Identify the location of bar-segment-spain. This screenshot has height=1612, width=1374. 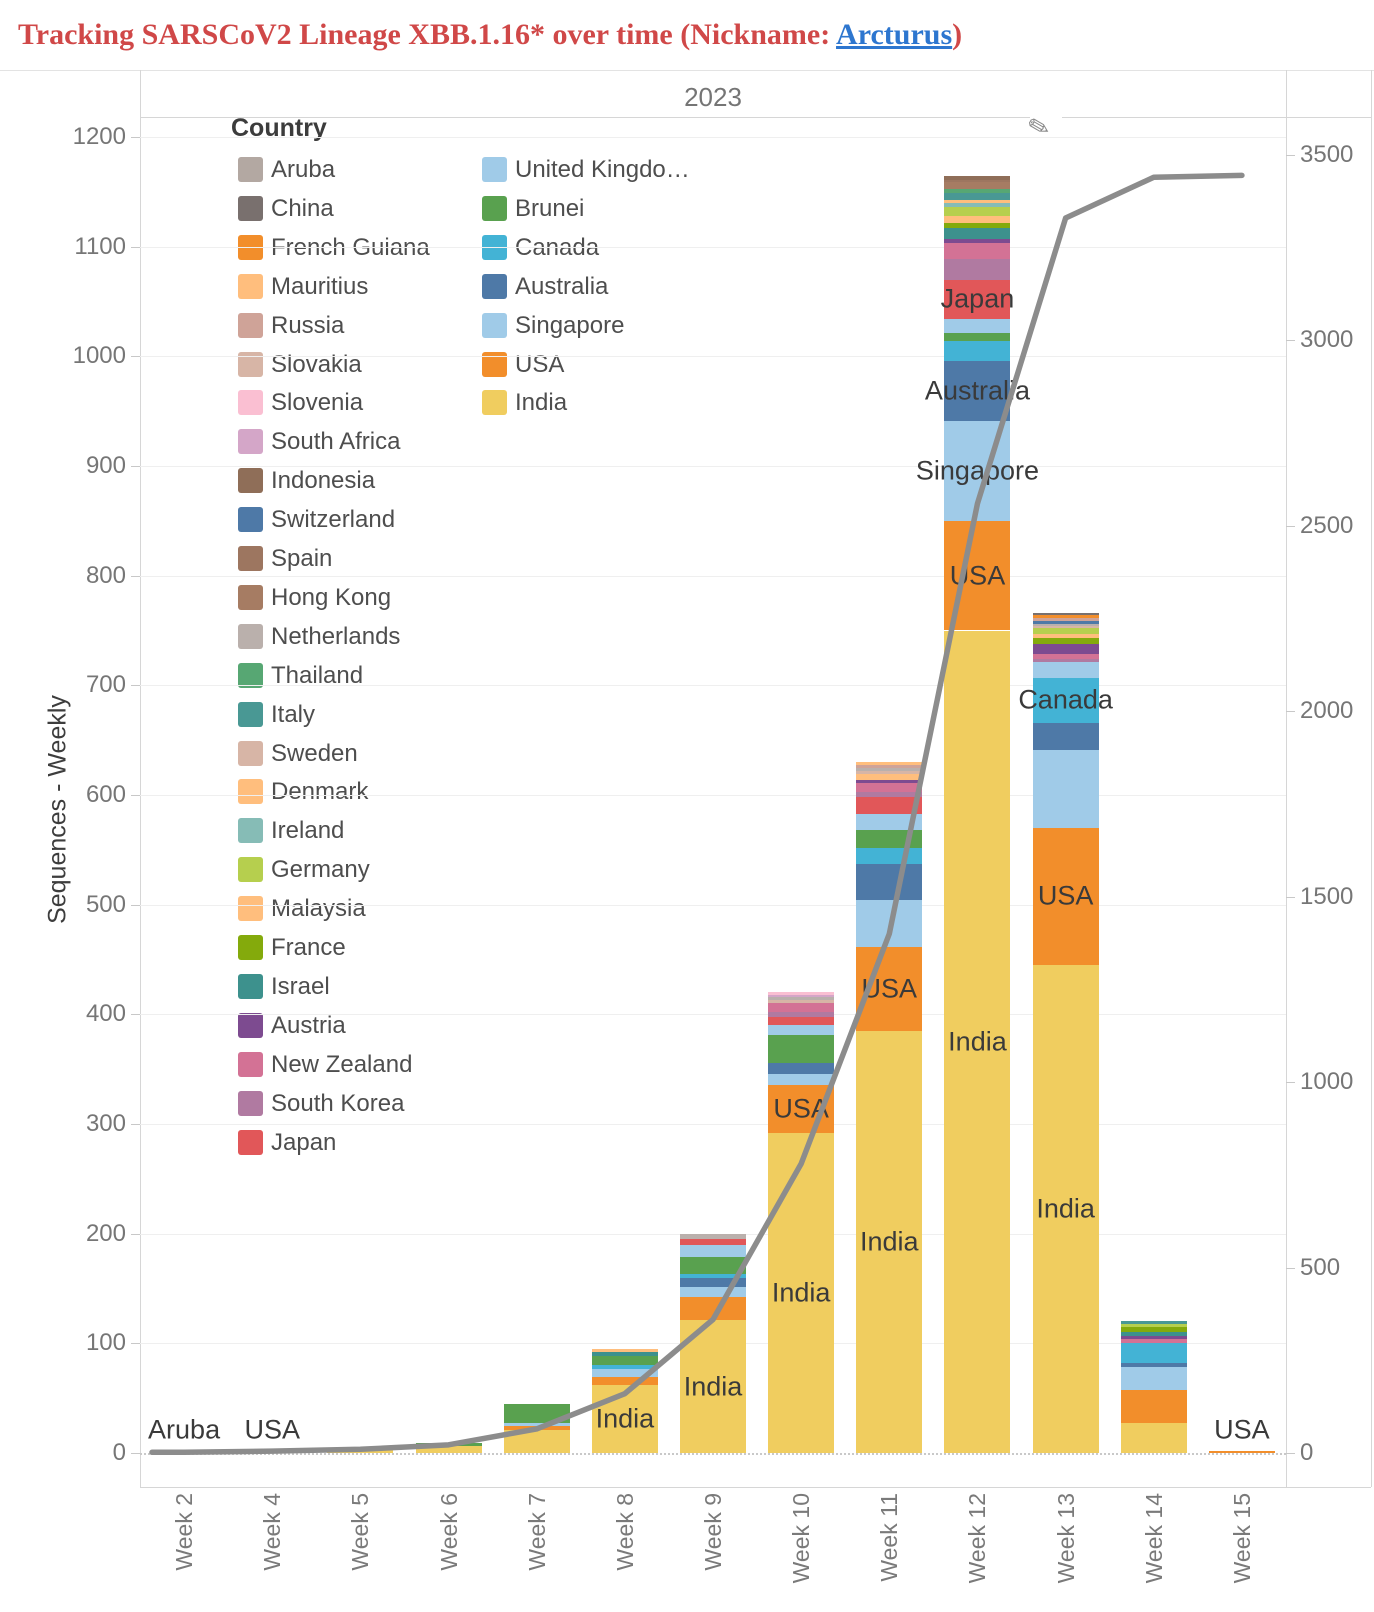
(977, 180).